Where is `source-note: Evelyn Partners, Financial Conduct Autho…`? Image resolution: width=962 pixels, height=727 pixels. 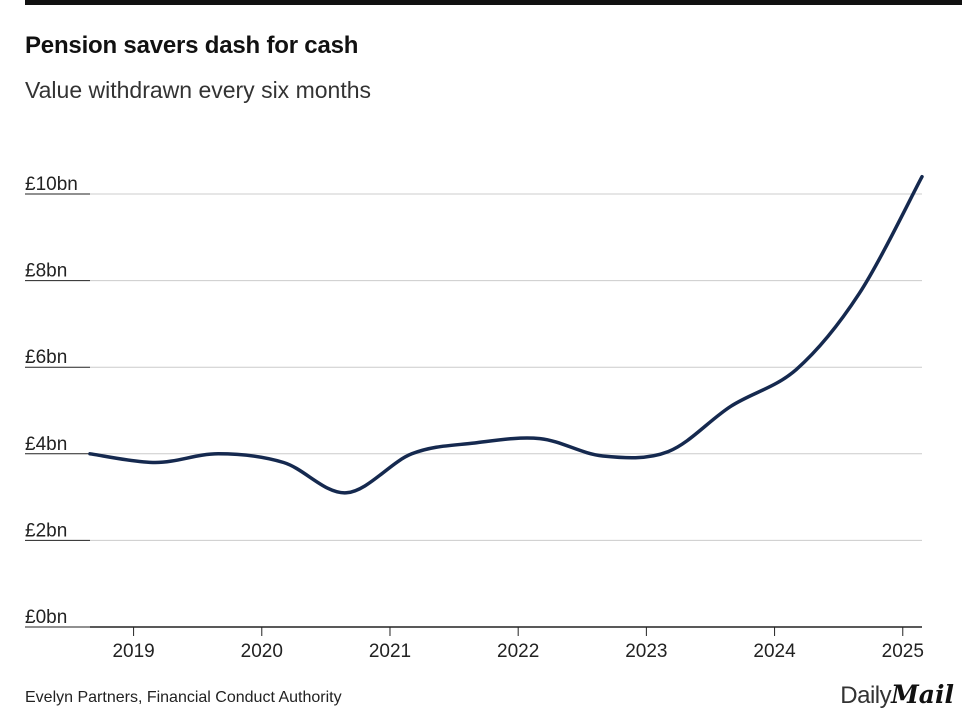 source-note: Evelyn Partners, Financial Conduct Autho… is located at coordinates (183, 697).